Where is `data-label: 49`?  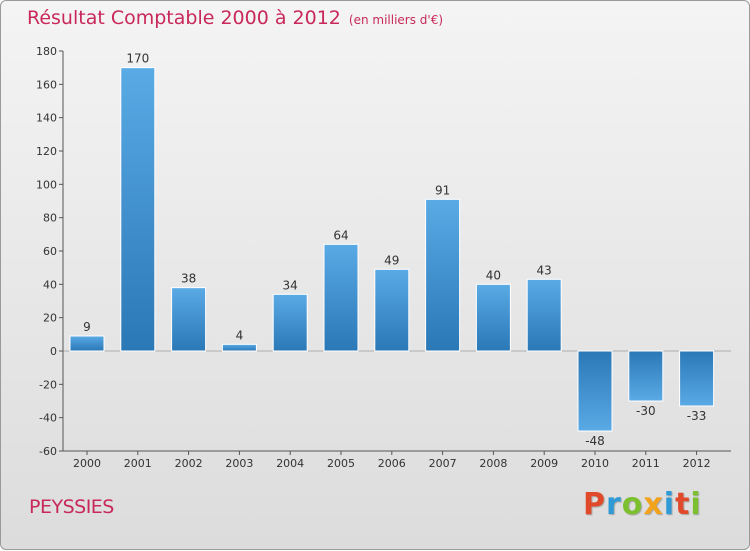 data-label: 49 is located at coordinates (391, 260).